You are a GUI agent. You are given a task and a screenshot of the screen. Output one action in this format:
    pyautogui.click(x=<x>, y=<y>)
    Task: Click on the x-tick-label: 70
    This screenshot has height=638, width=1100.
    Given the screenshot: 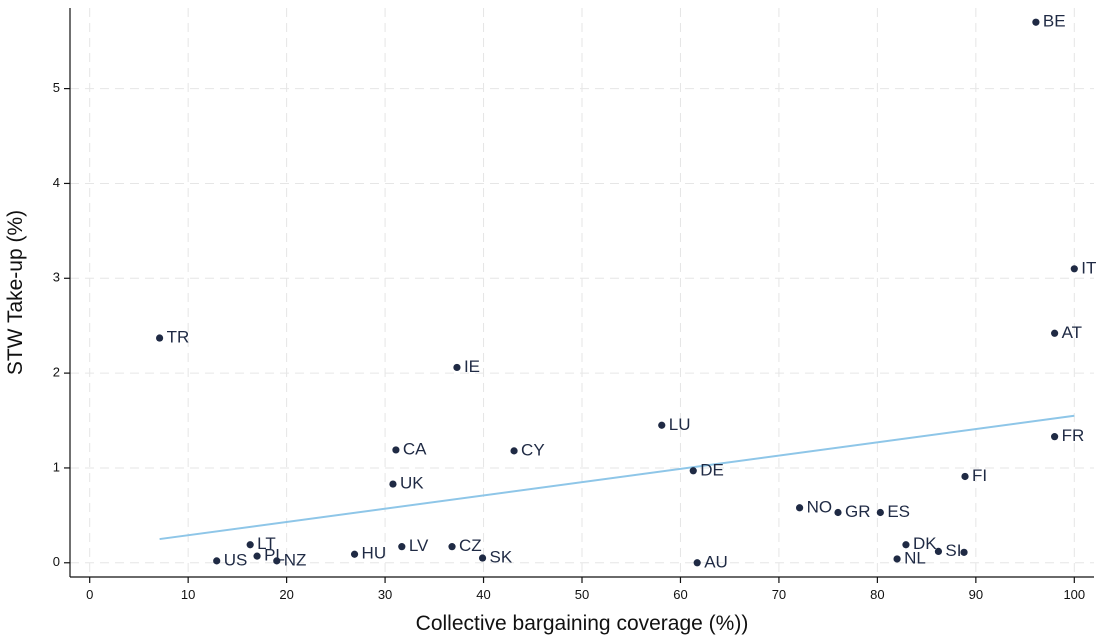 What is the action you would take?
    pyautogui.click(x=779, y=594)
    